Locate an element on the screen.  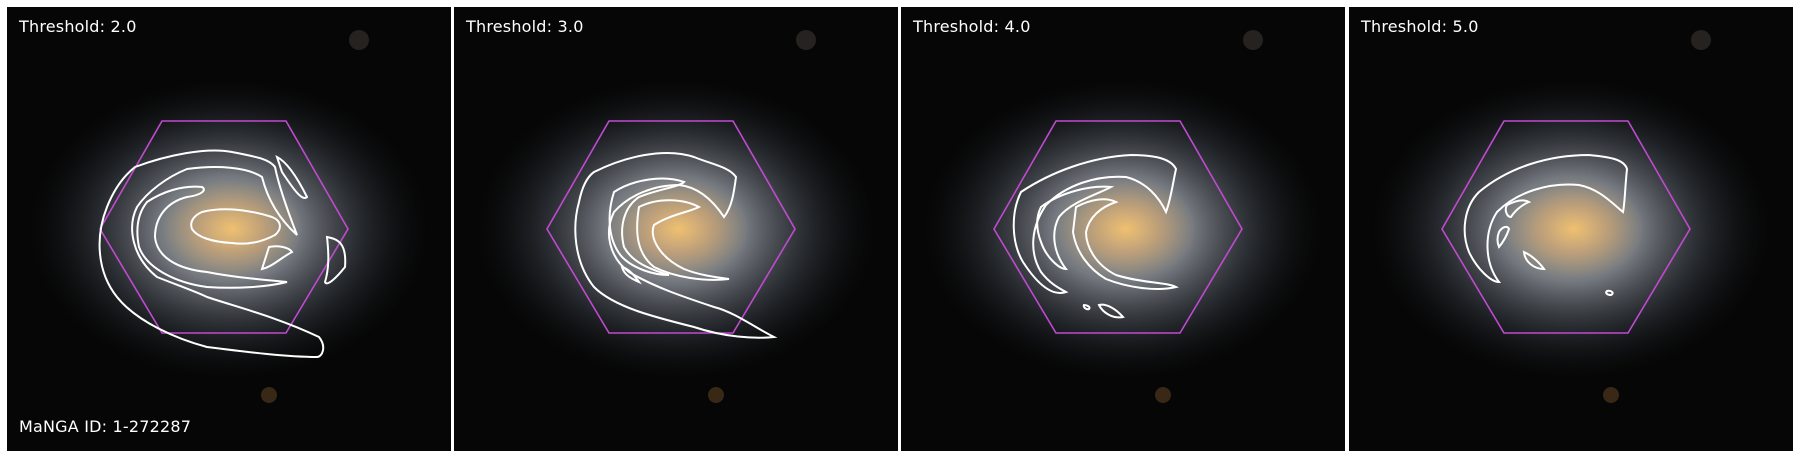
threshold-label: Threshold: 3.0 is located at coordinates (525, 26).